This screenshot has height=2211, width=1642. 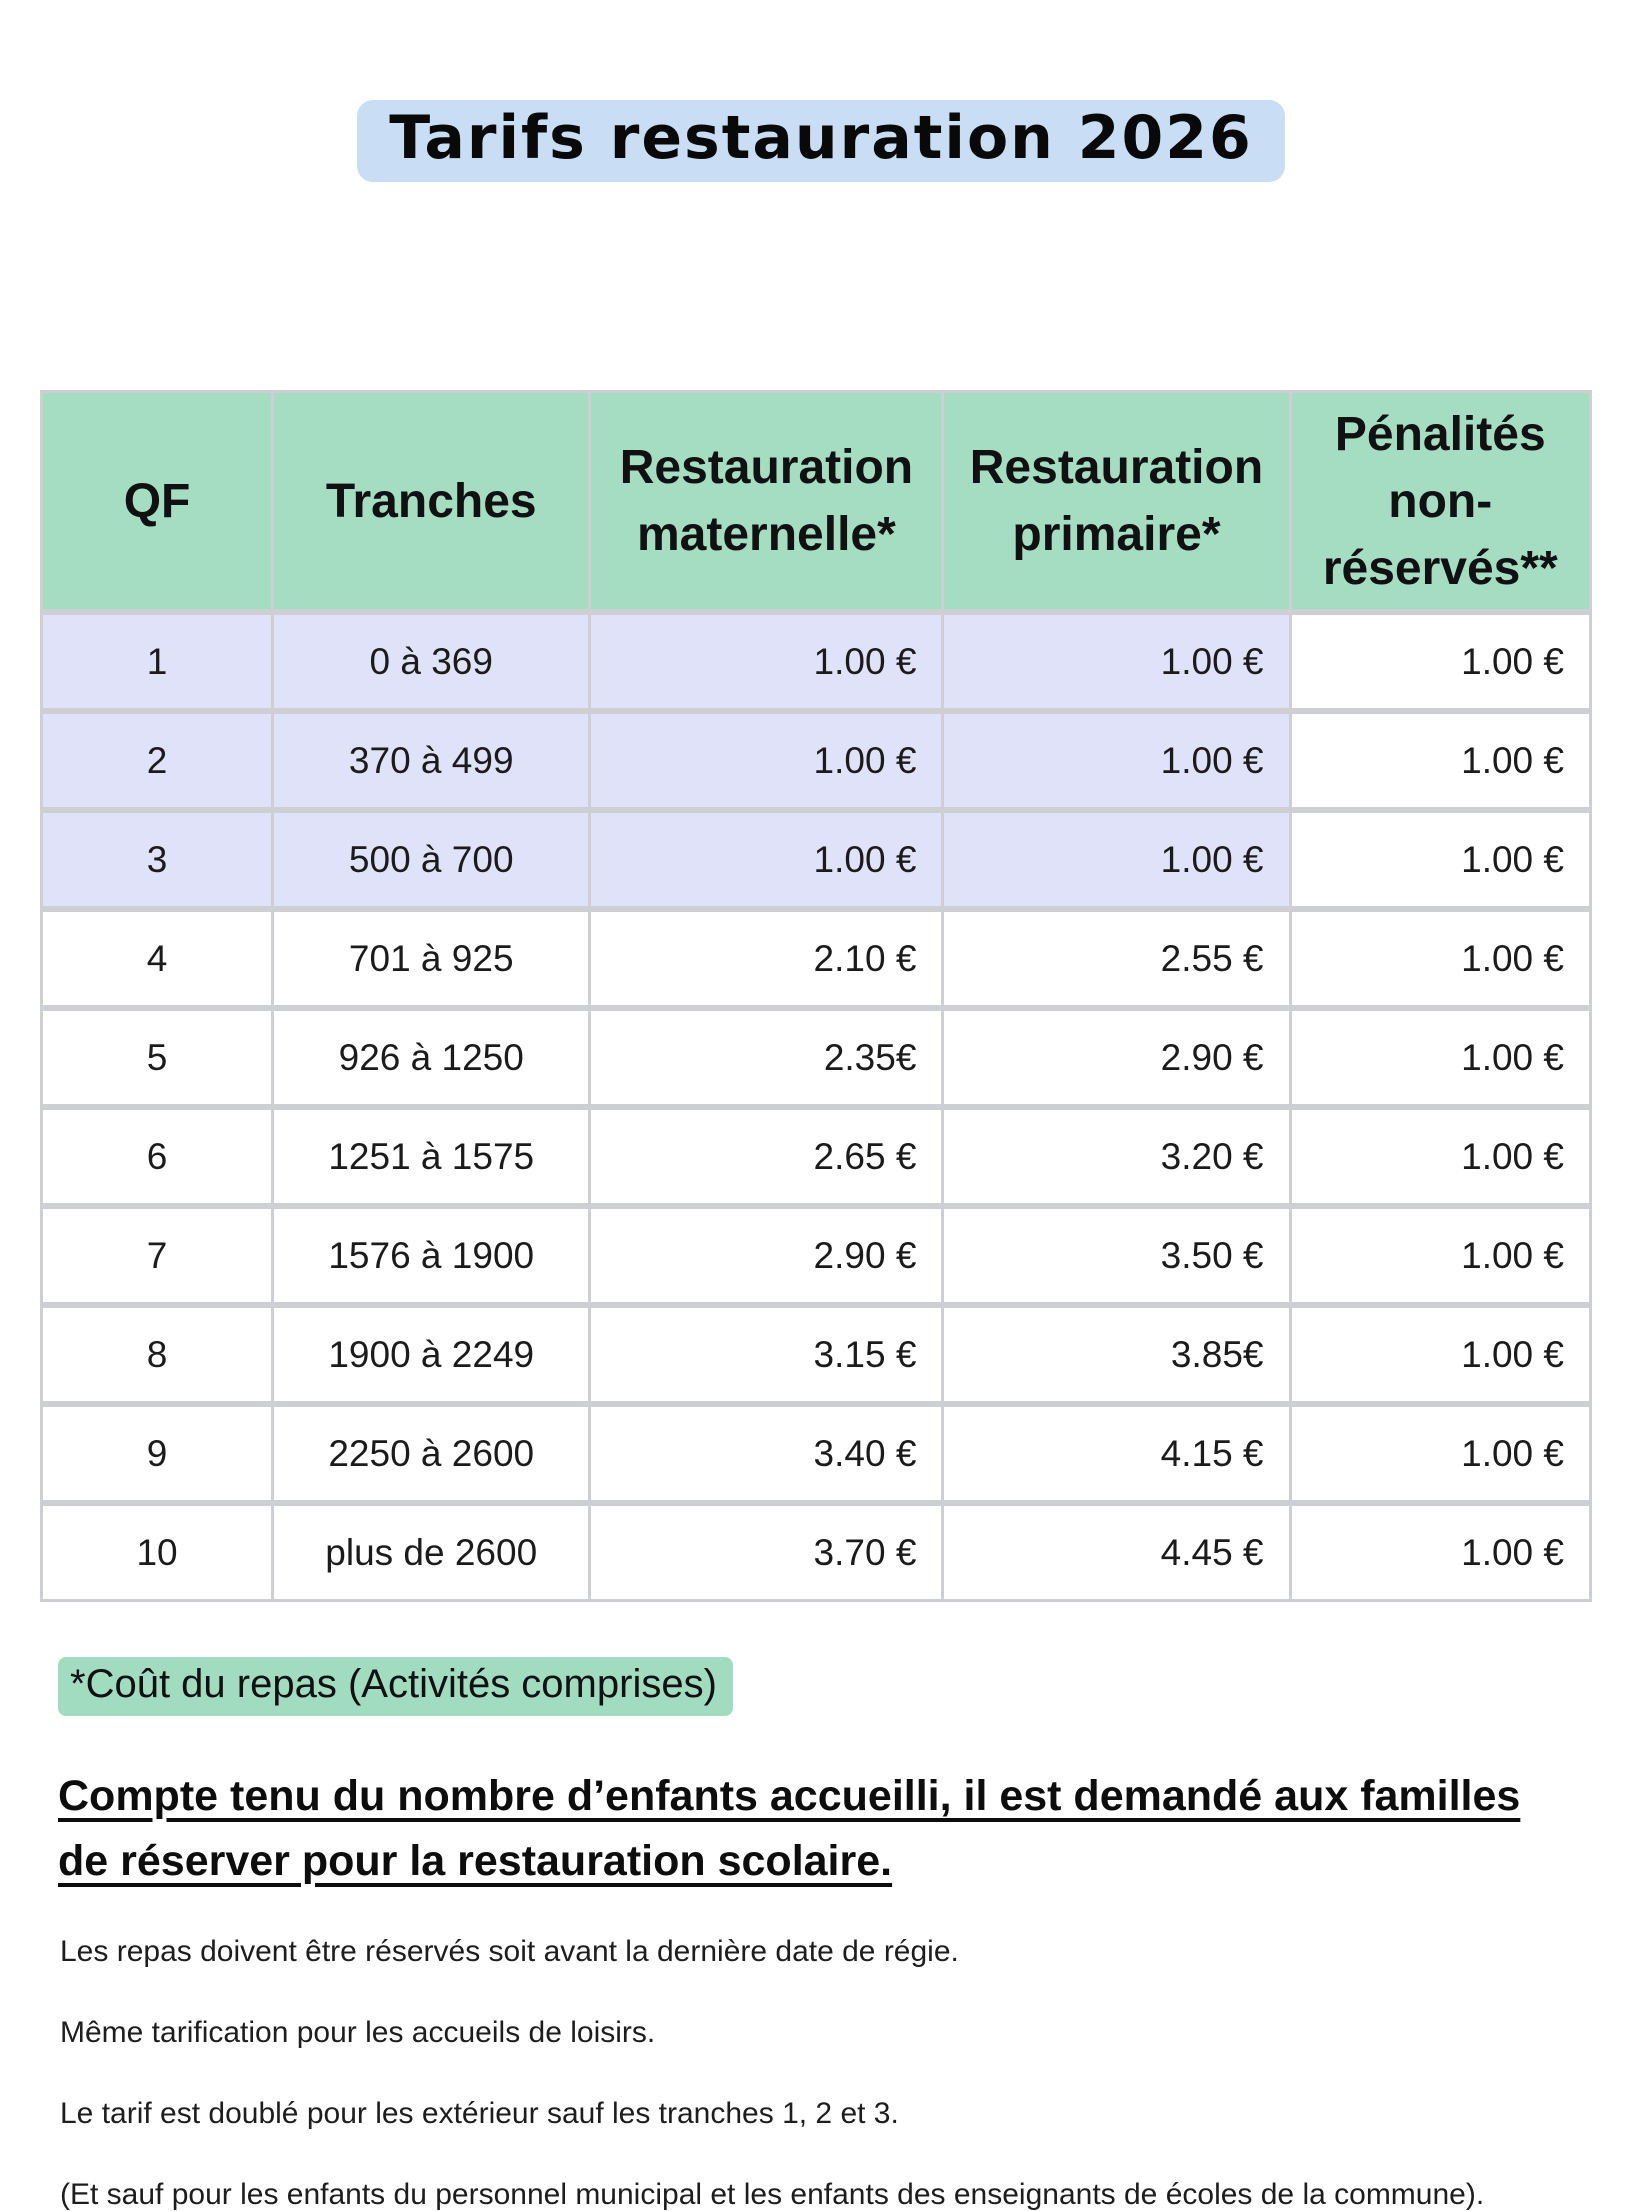 What do you see at coordinates (431, 1553) in the screenshot?
I see `tranche-cell: plus de 2600` at bounding box center [431, 1553].